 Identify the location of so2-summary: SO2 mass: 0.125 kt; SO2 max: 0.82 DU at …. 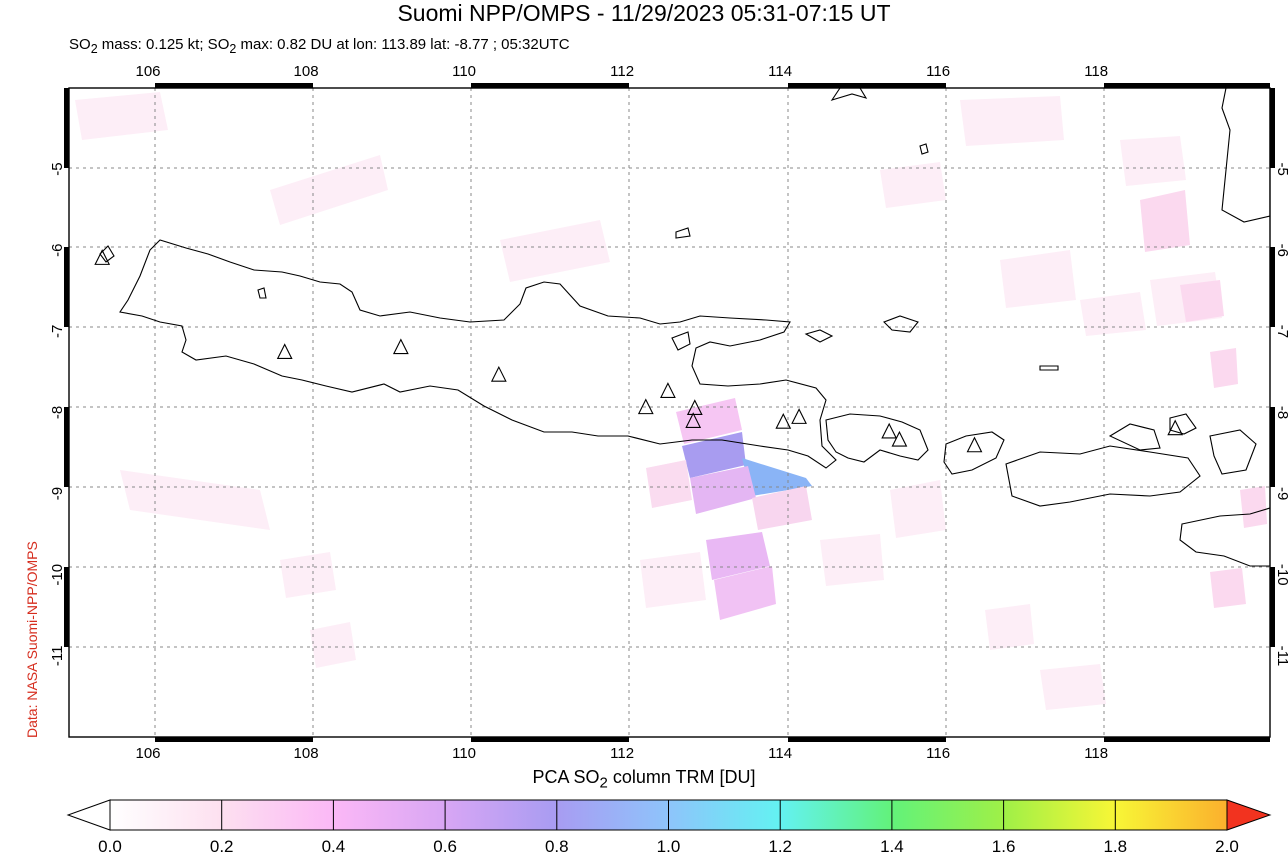
(319, 46).